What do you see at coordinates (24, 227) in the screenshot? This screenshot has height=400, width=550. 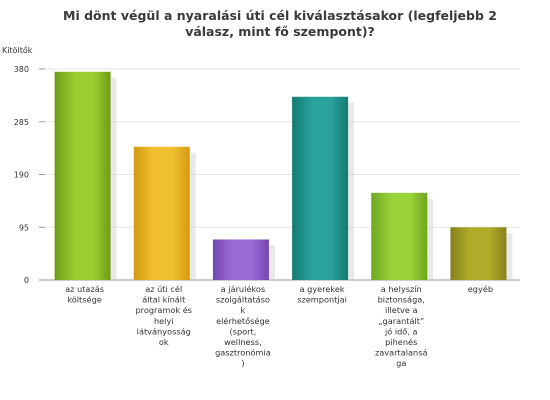 I see `y-tick-label: 95` at bounding box center [24, 227].